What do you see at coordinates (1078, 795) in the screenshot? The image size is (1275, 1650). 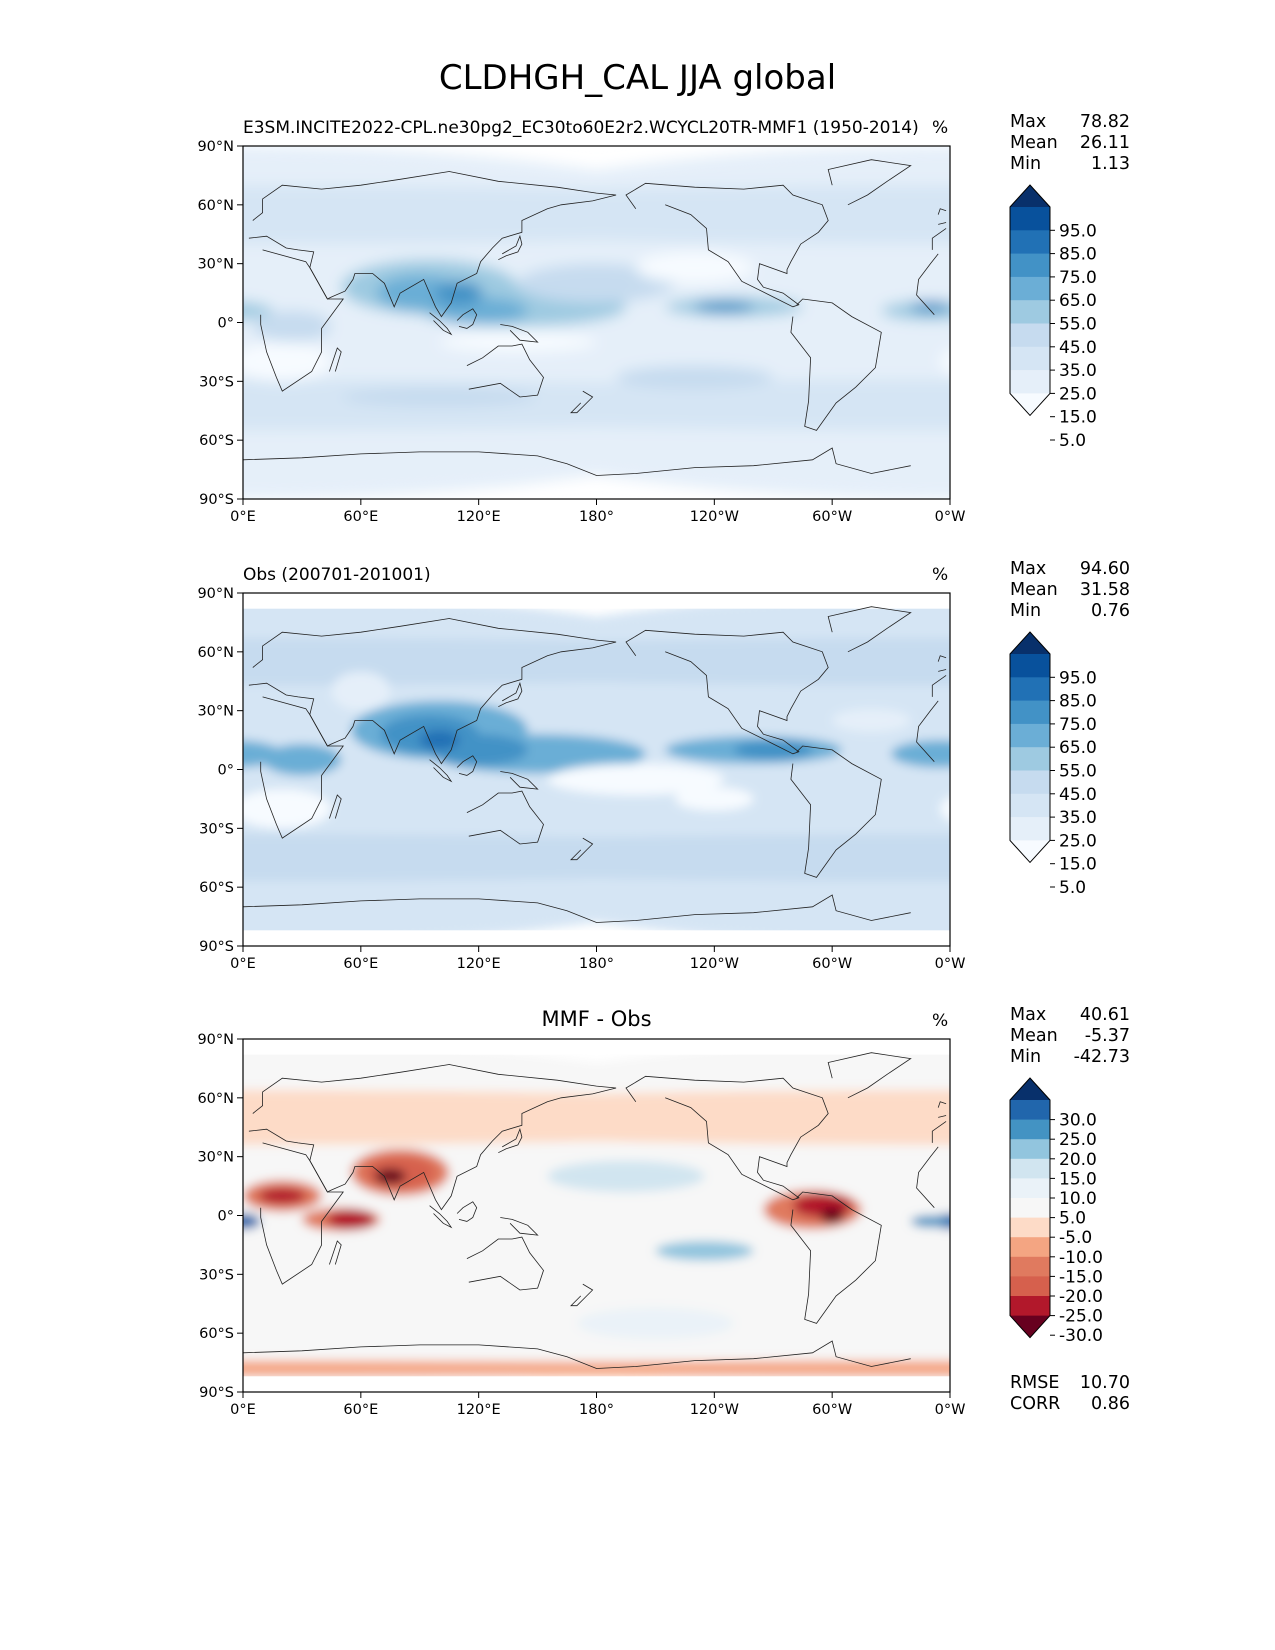 I see `colorbar-tick-label: 45.0` at bounding box center [1078, 795].